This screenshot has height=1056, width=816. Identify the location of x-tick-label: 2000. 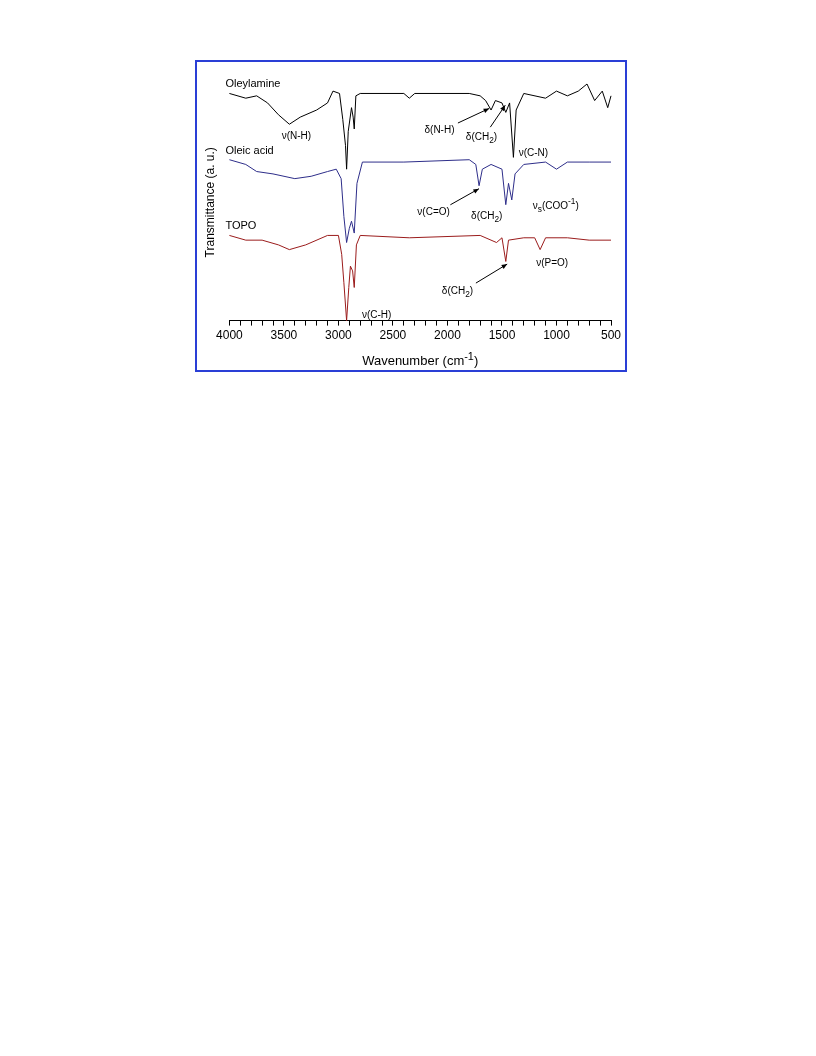
(448, 335).